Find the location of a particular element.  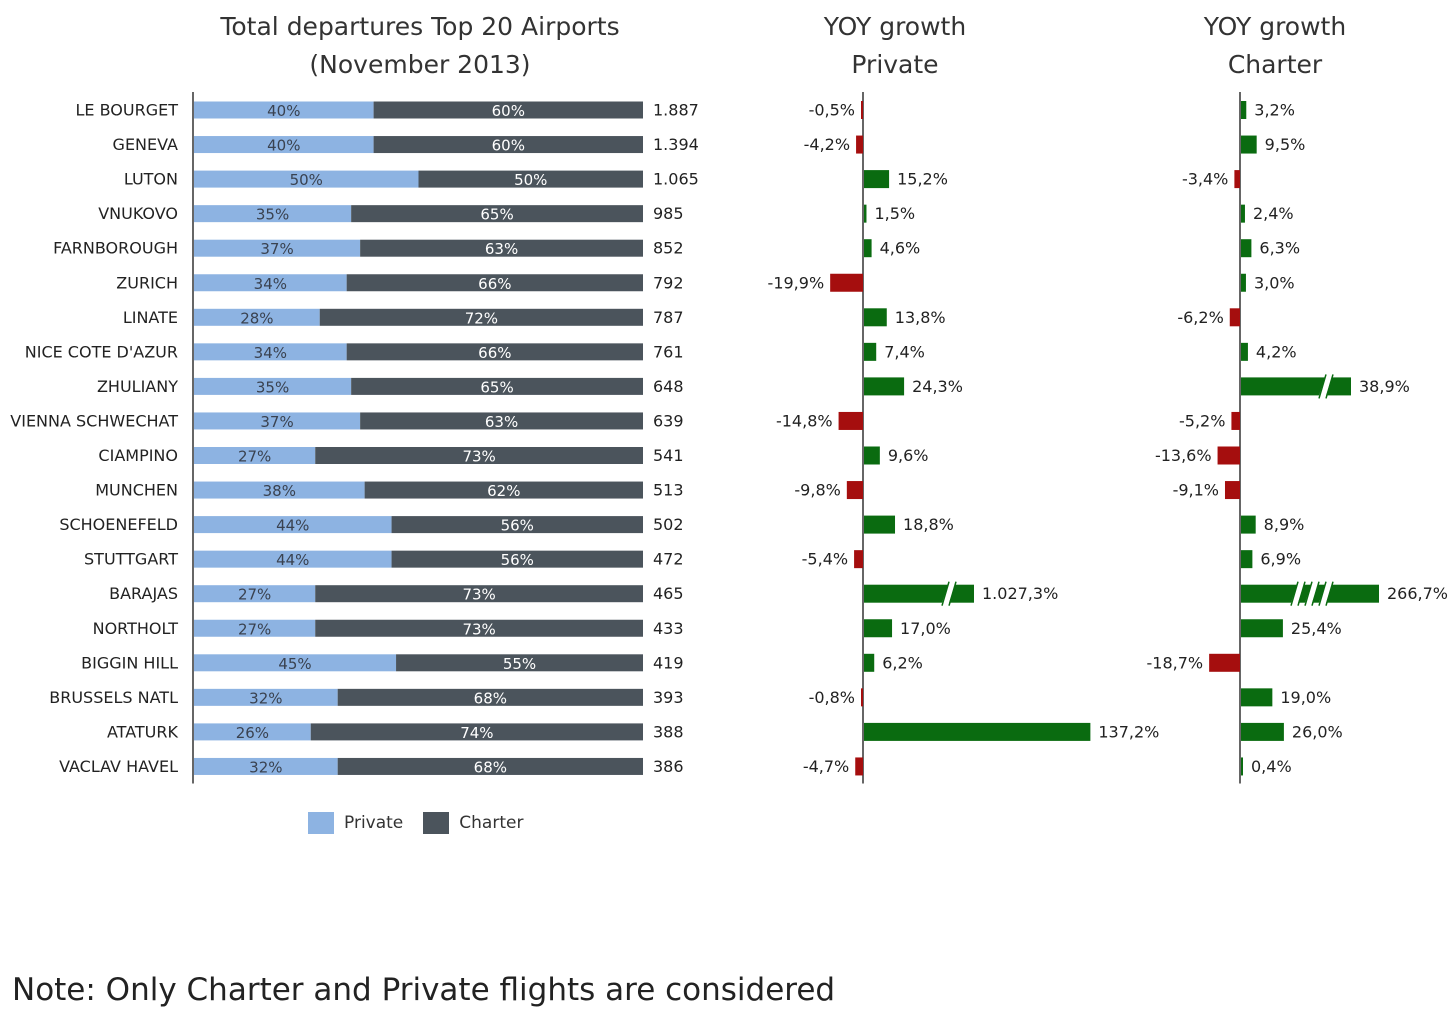

charter-growth-label: 266,7% is located at coordinates (1417, 593).